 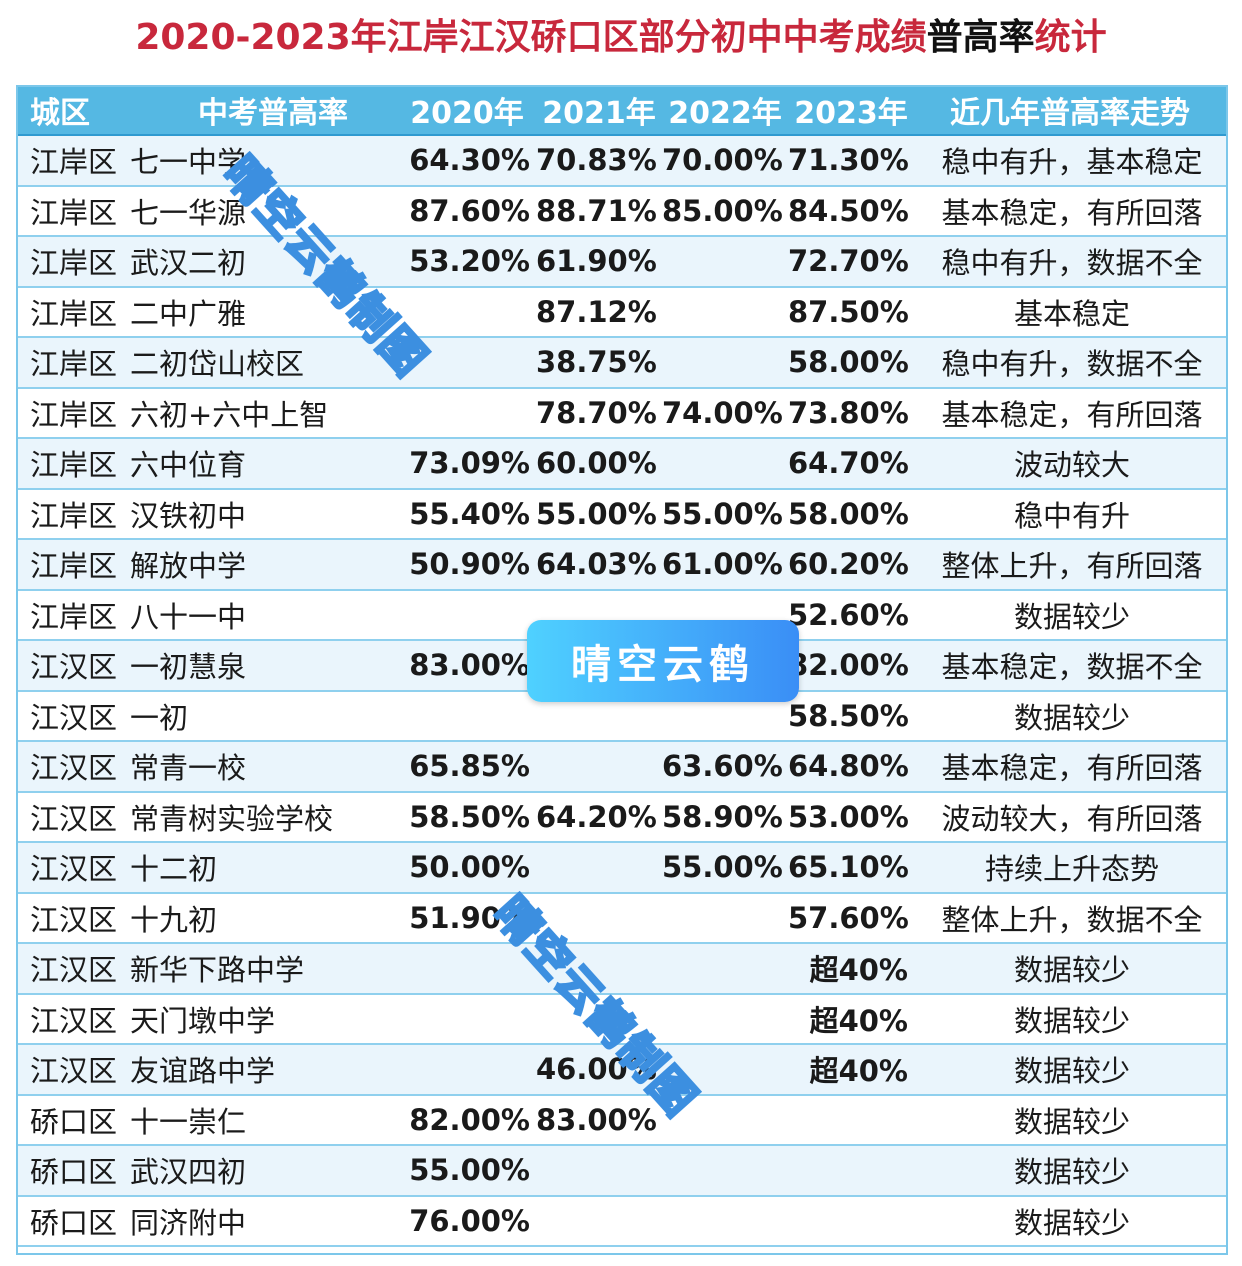 I want to click on cell-school: 七一中学, so click(x=263, y=161).